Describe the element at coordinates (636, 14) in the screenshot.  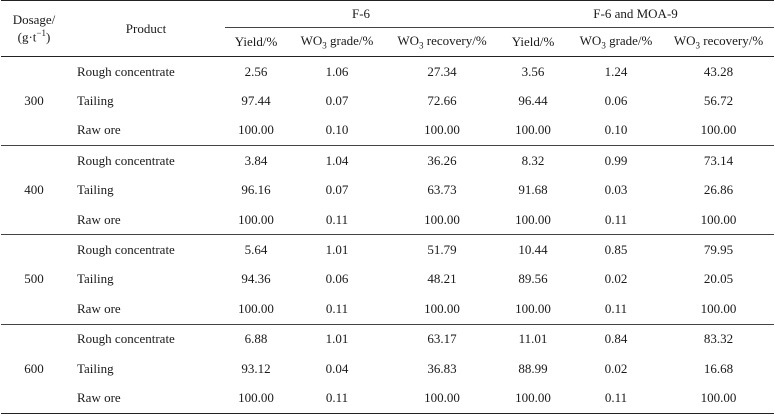
I see `group-header-f6-moa9: F-6 and MOA-9` at that location.